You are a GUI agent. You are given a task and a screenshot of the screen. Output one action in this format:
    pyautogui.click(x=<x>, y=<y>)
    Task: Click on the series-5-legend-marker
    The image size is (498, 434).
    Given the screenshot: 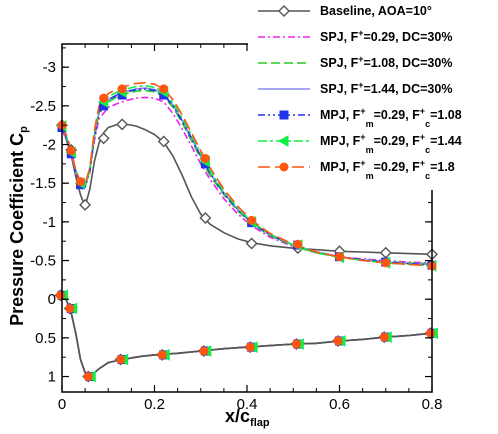 What is the action you would take?
    pyautogui.click(x=284, y=115)
    